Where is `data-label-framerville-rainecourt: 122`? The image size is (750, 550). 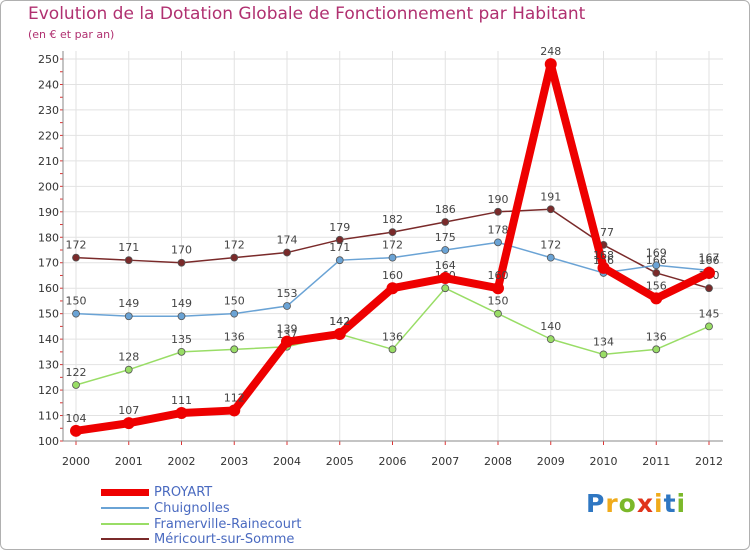
data-label-framerville-rainecourt: 122 is located at coordinates (76, 372).